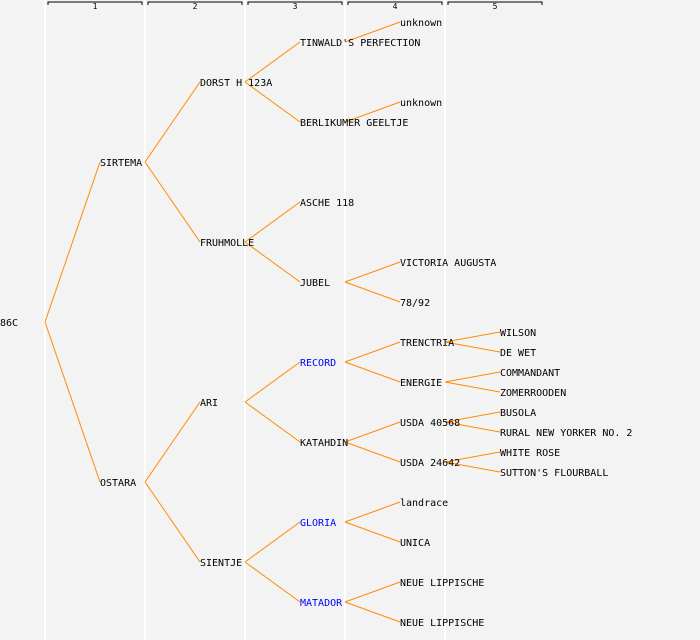 The image size is (700, 640). I want to click on pedigree-node-gen0: 86C, so click(9, 323).